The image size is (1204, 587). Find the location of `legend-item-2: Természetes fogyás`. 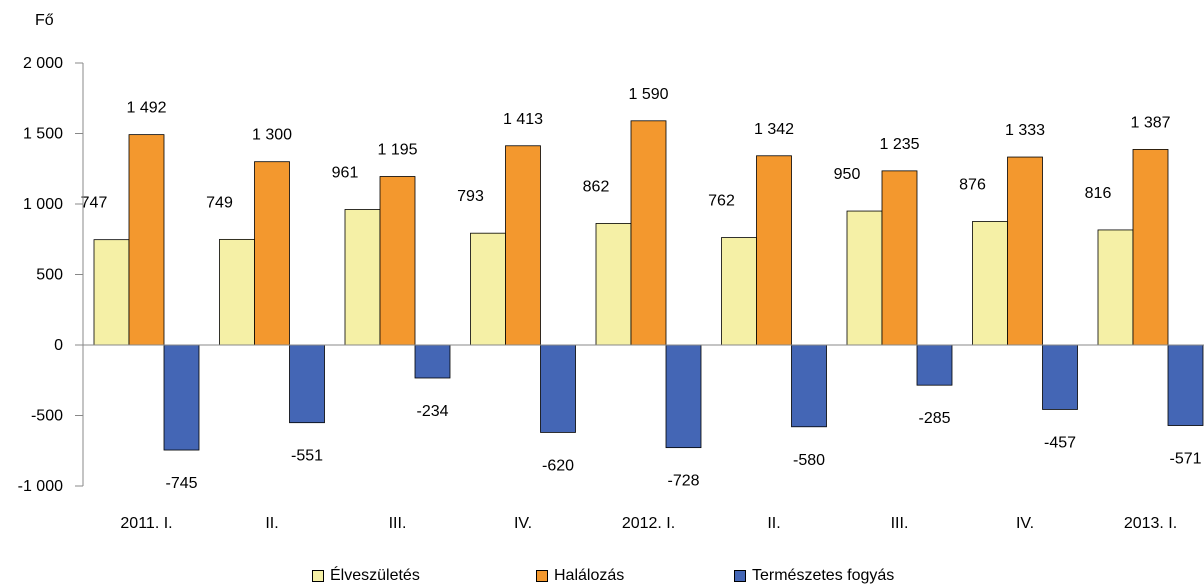

legend-item-2: Természetes fogyás is located at coordinates (814, 576).